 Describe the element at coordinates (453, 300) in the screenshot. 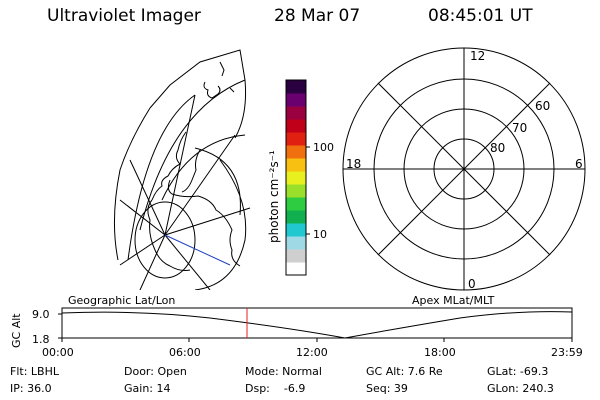

I see `timeline-right-label: Apex MLat/MLT` at that location.